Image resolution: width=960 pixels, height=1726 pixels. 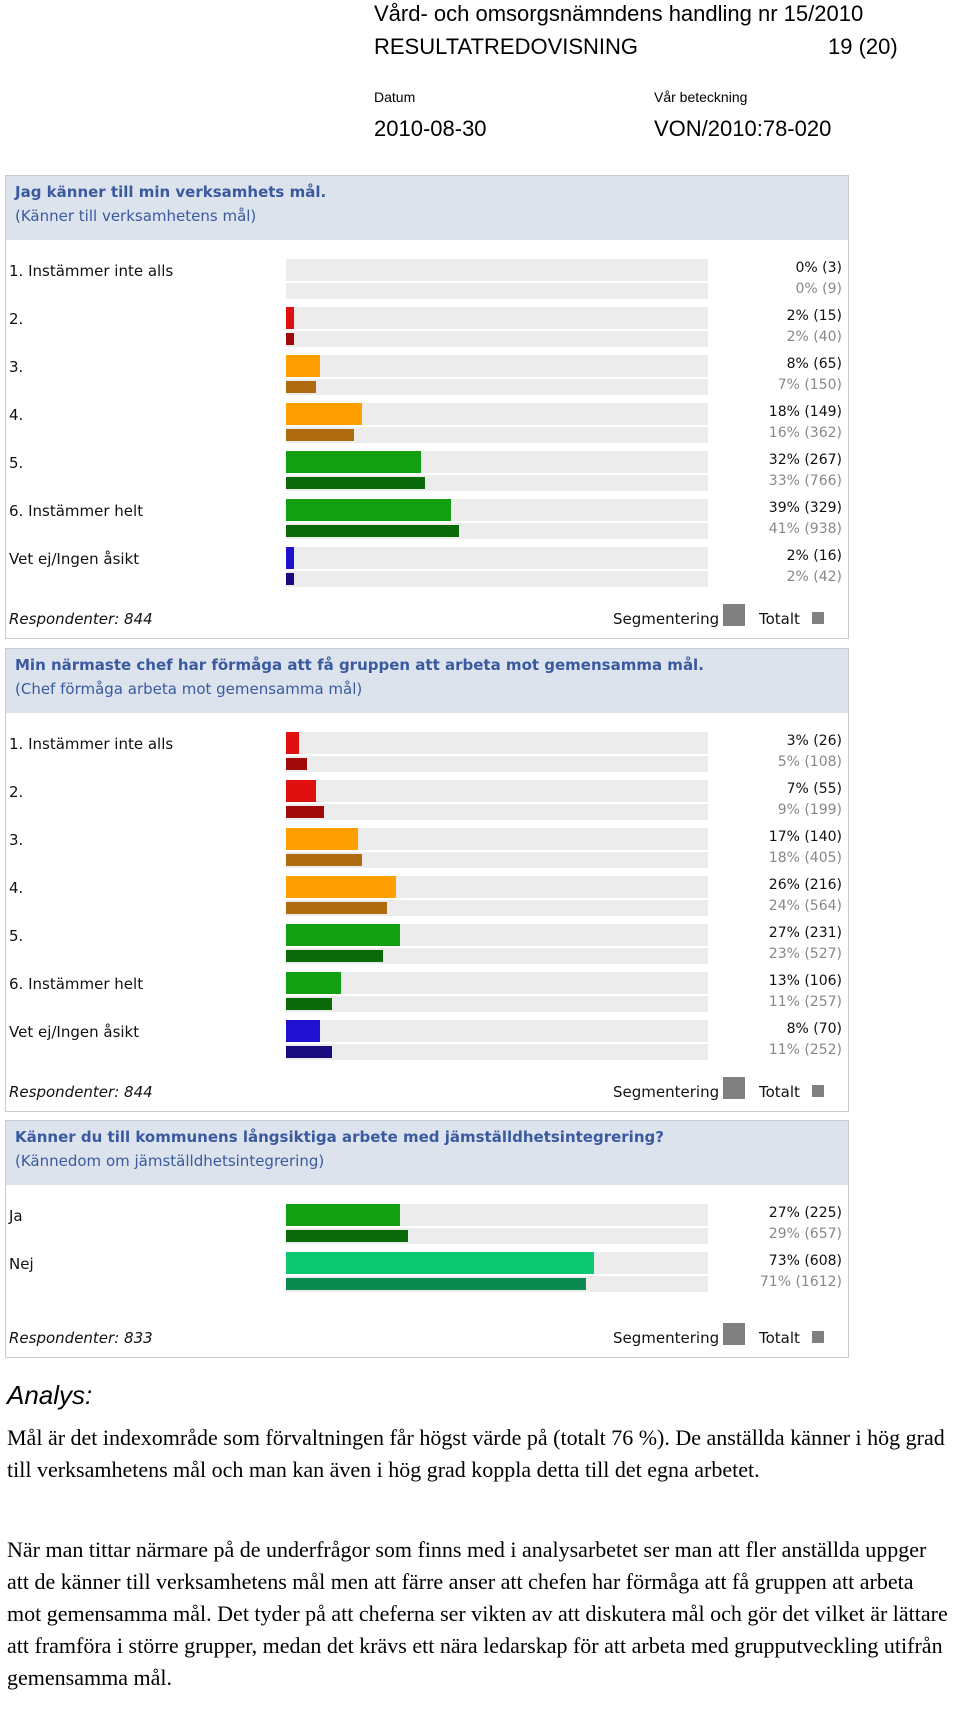 I want to click on respondents-count: Respondenter: 833, so click(x=81, y=1338).